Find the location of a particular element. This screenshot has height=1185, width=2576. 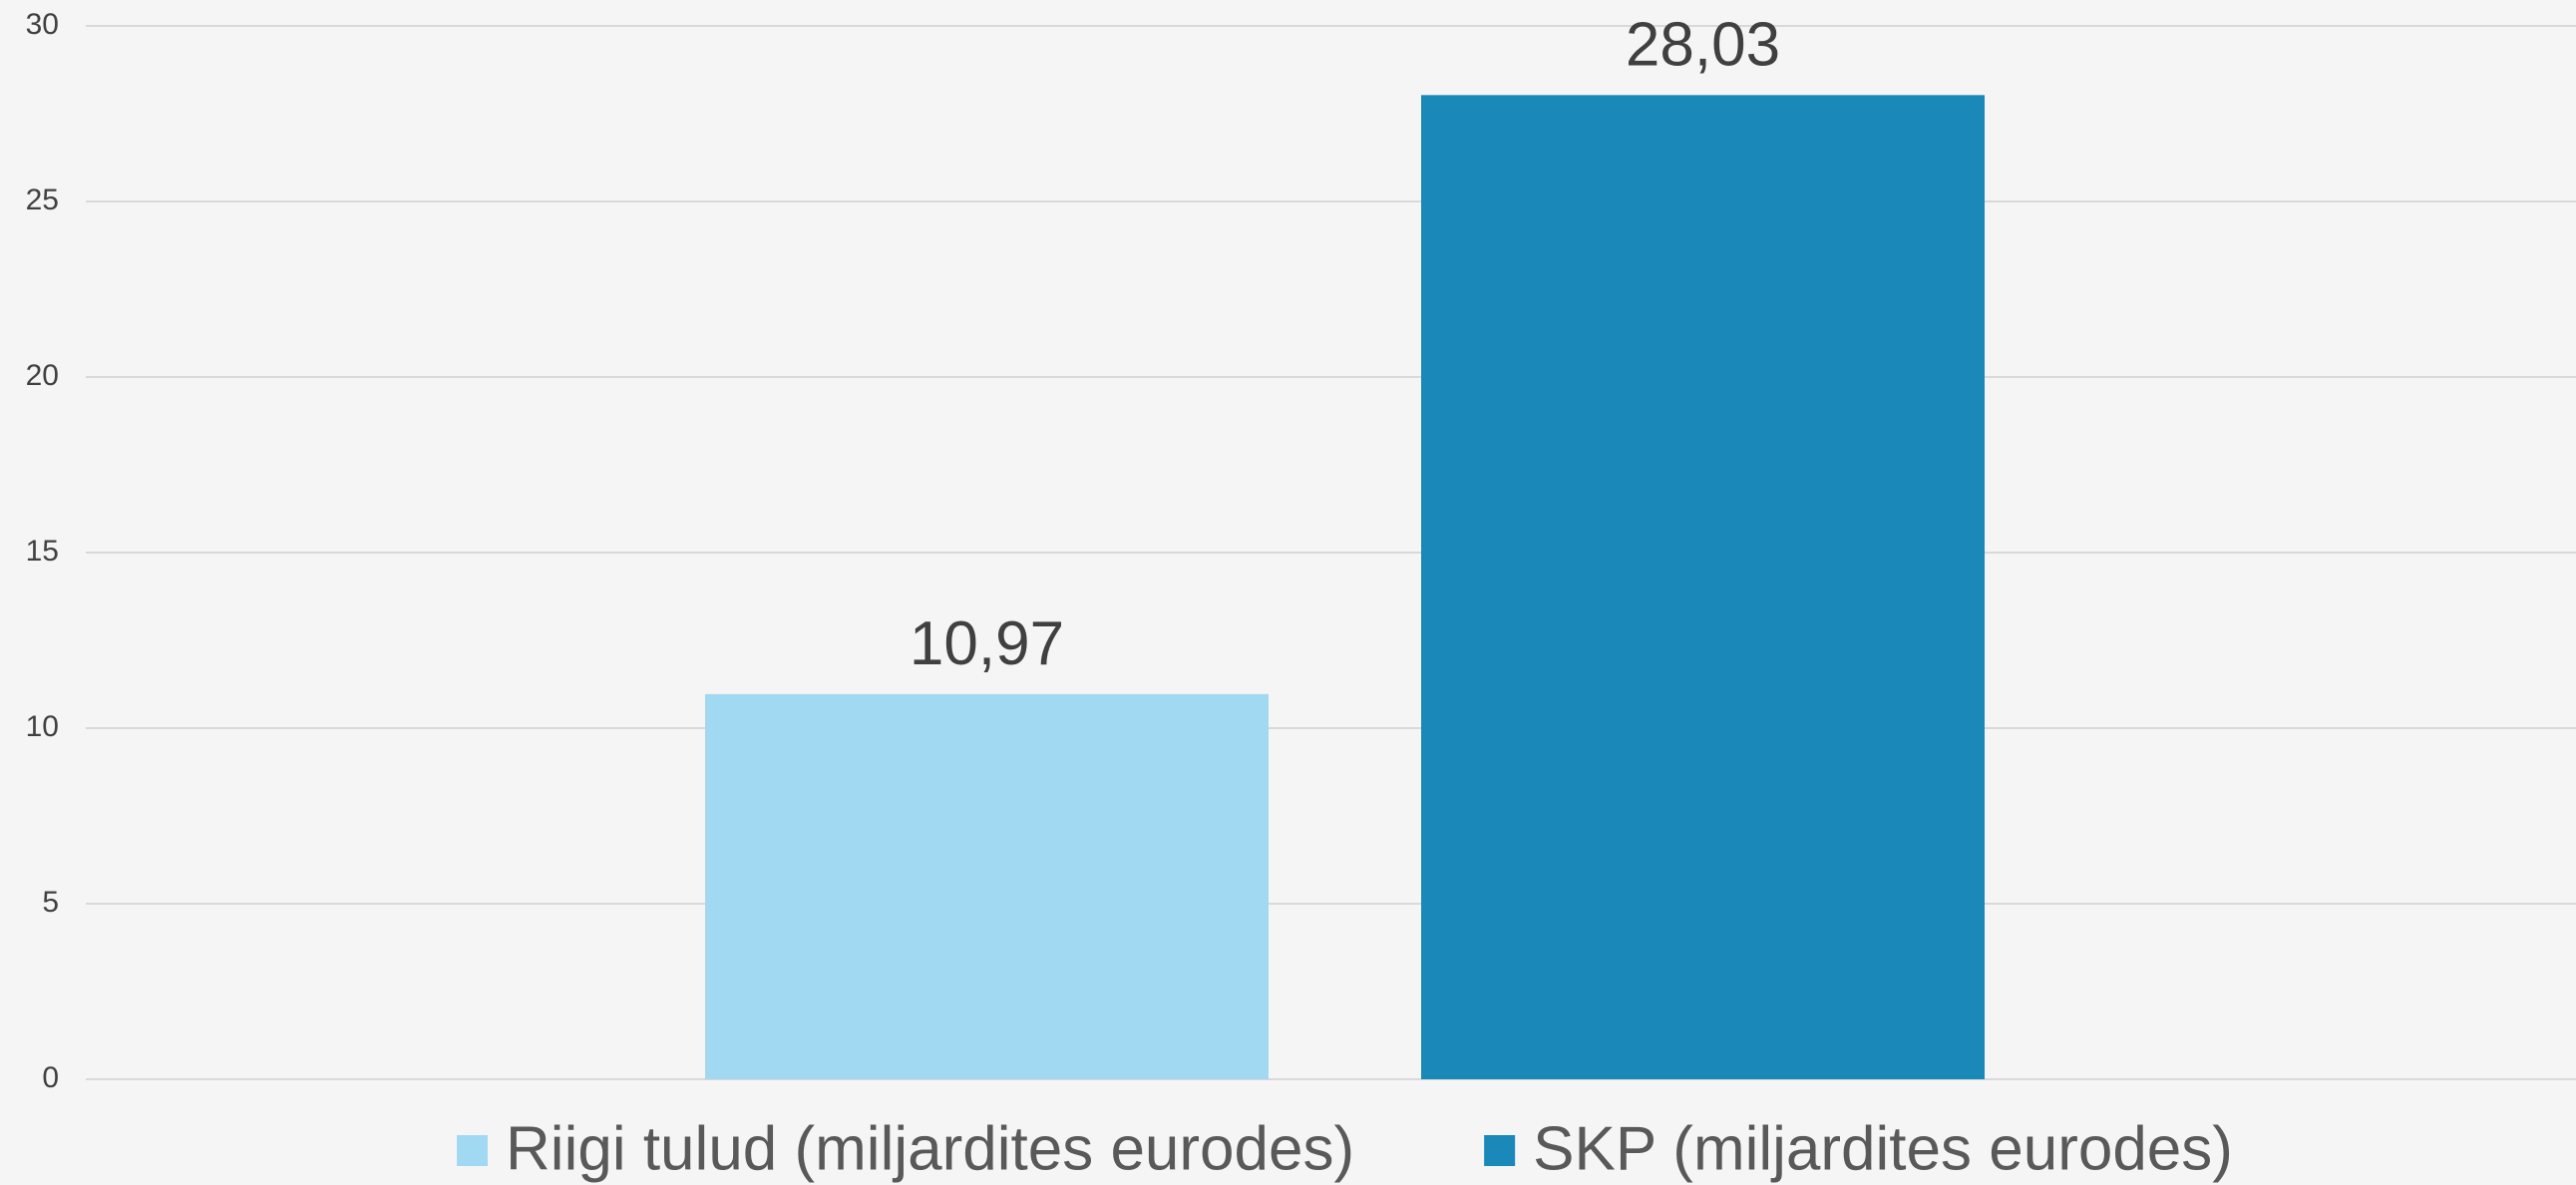

y-tick-label: 5 is located at coordinates (51, 903).